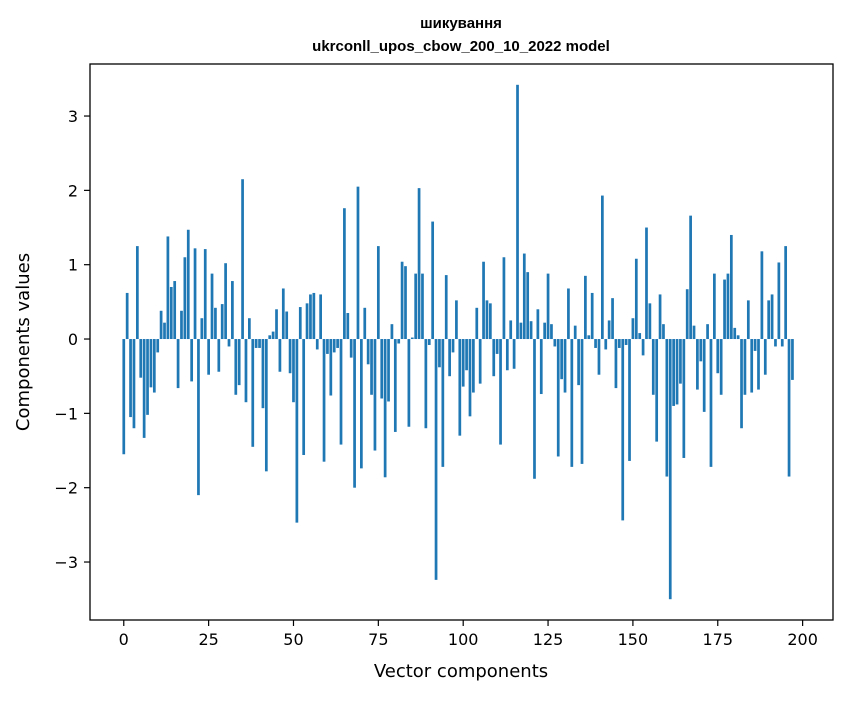  I want to click on chart-title: шикування, so click(461, 23).